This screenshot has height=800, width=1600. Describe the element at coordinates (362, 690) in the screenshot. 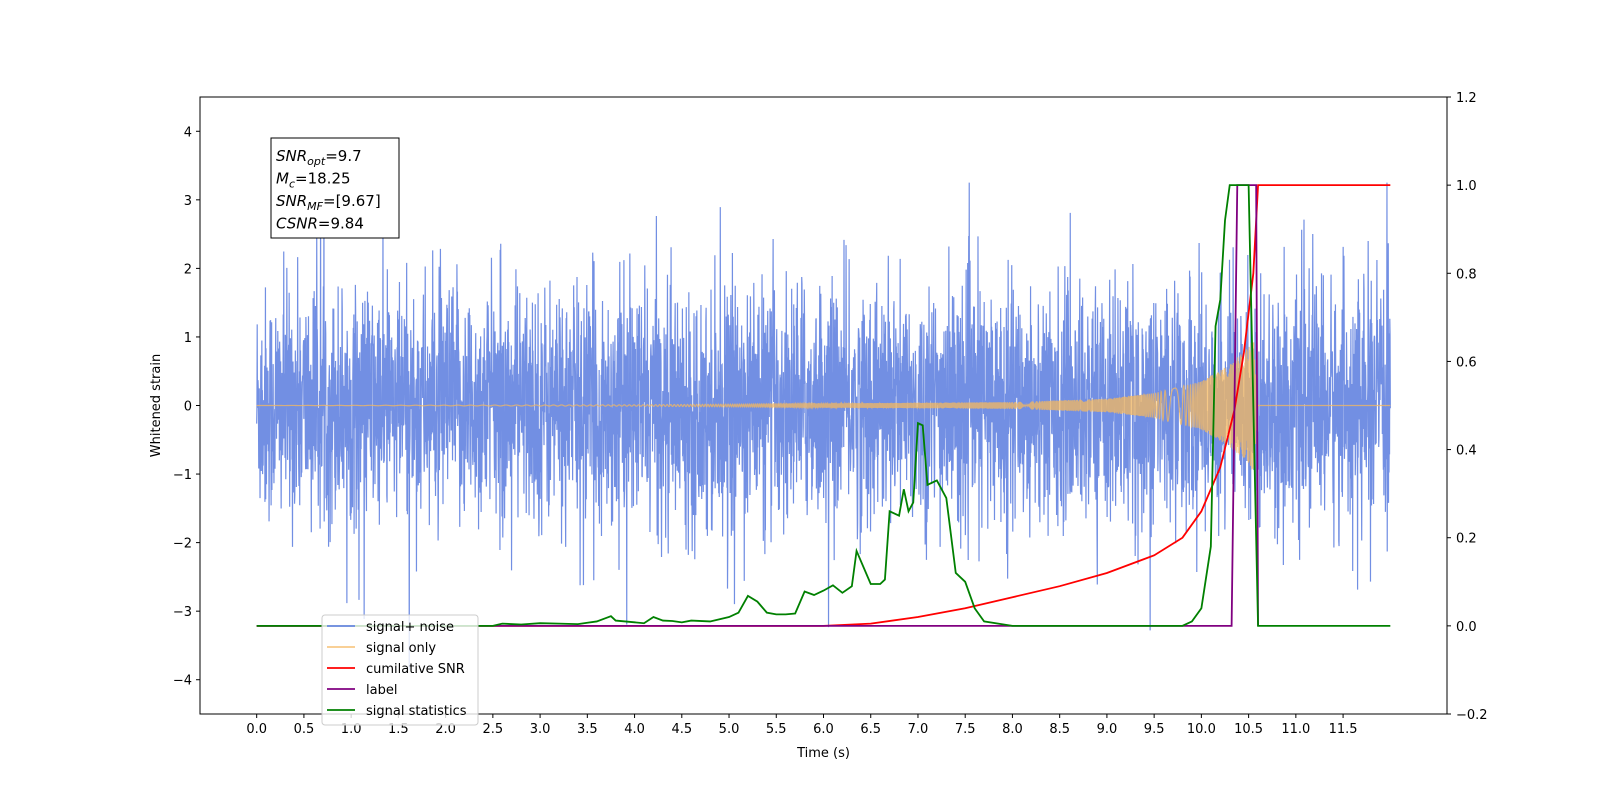

I see `legend-item: label` at that location.